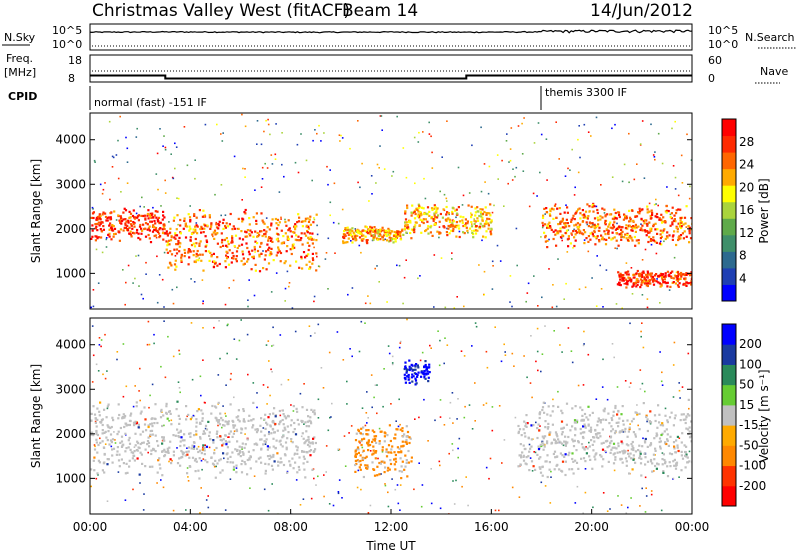 The image size is (800, 558). Describe the element at coordinates (71, 78) in the screenshot. I see `freq-tick-bottom: 8` at that location.